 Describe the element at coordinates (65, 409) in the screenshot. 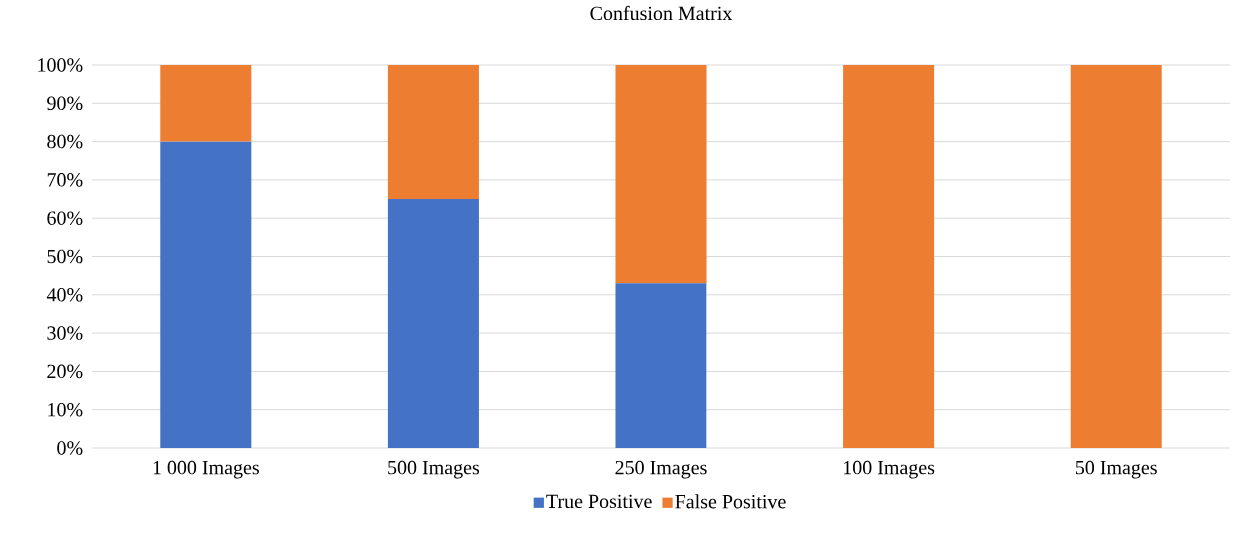

I see `y-tick-label: 10%` at that location.